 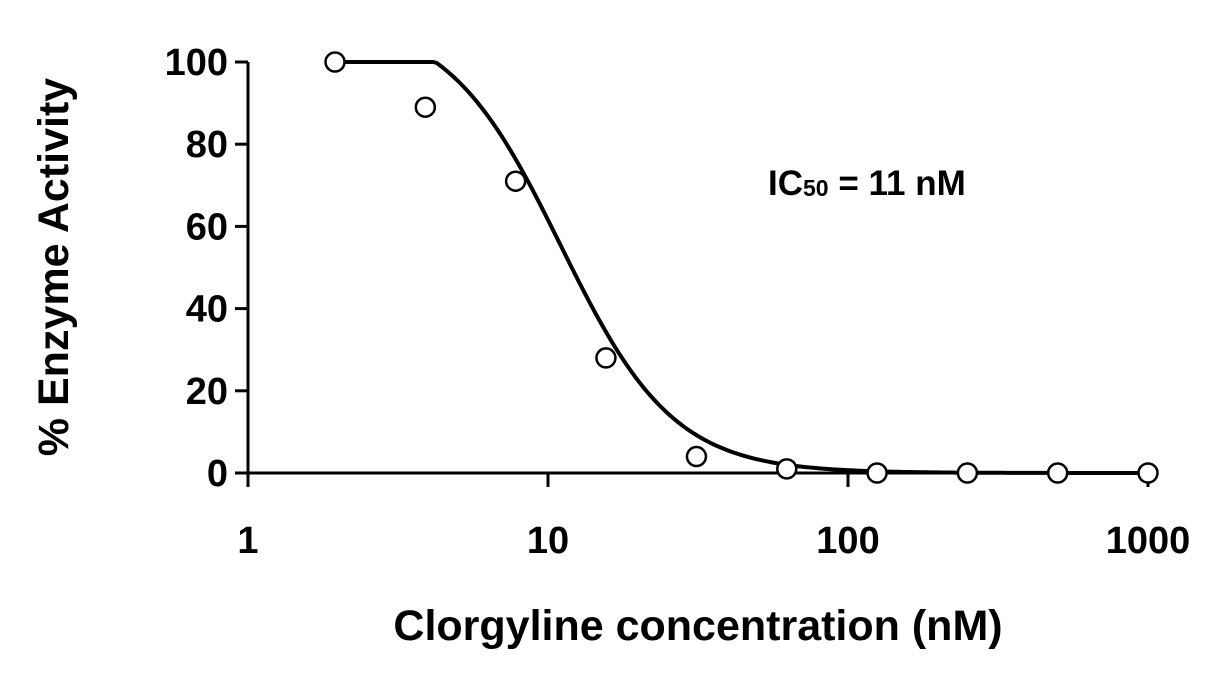 I want to click on x-tick-label: 10, so click(x=548, y=541).